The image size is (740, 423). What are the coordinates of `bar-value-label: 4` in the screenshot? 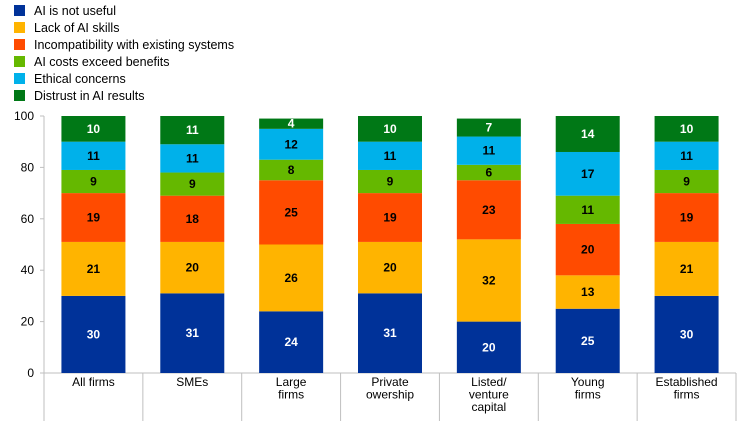 It's located at (291, 124).